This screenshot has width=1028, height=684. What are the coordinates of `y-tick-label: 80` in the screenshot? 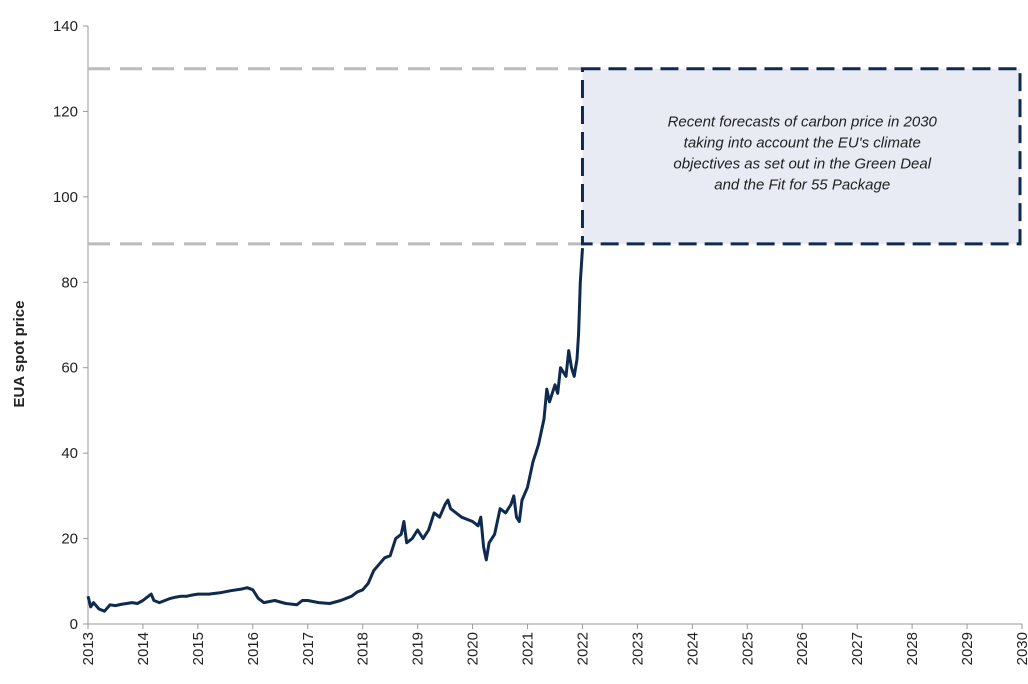 It's located at (69, 282).